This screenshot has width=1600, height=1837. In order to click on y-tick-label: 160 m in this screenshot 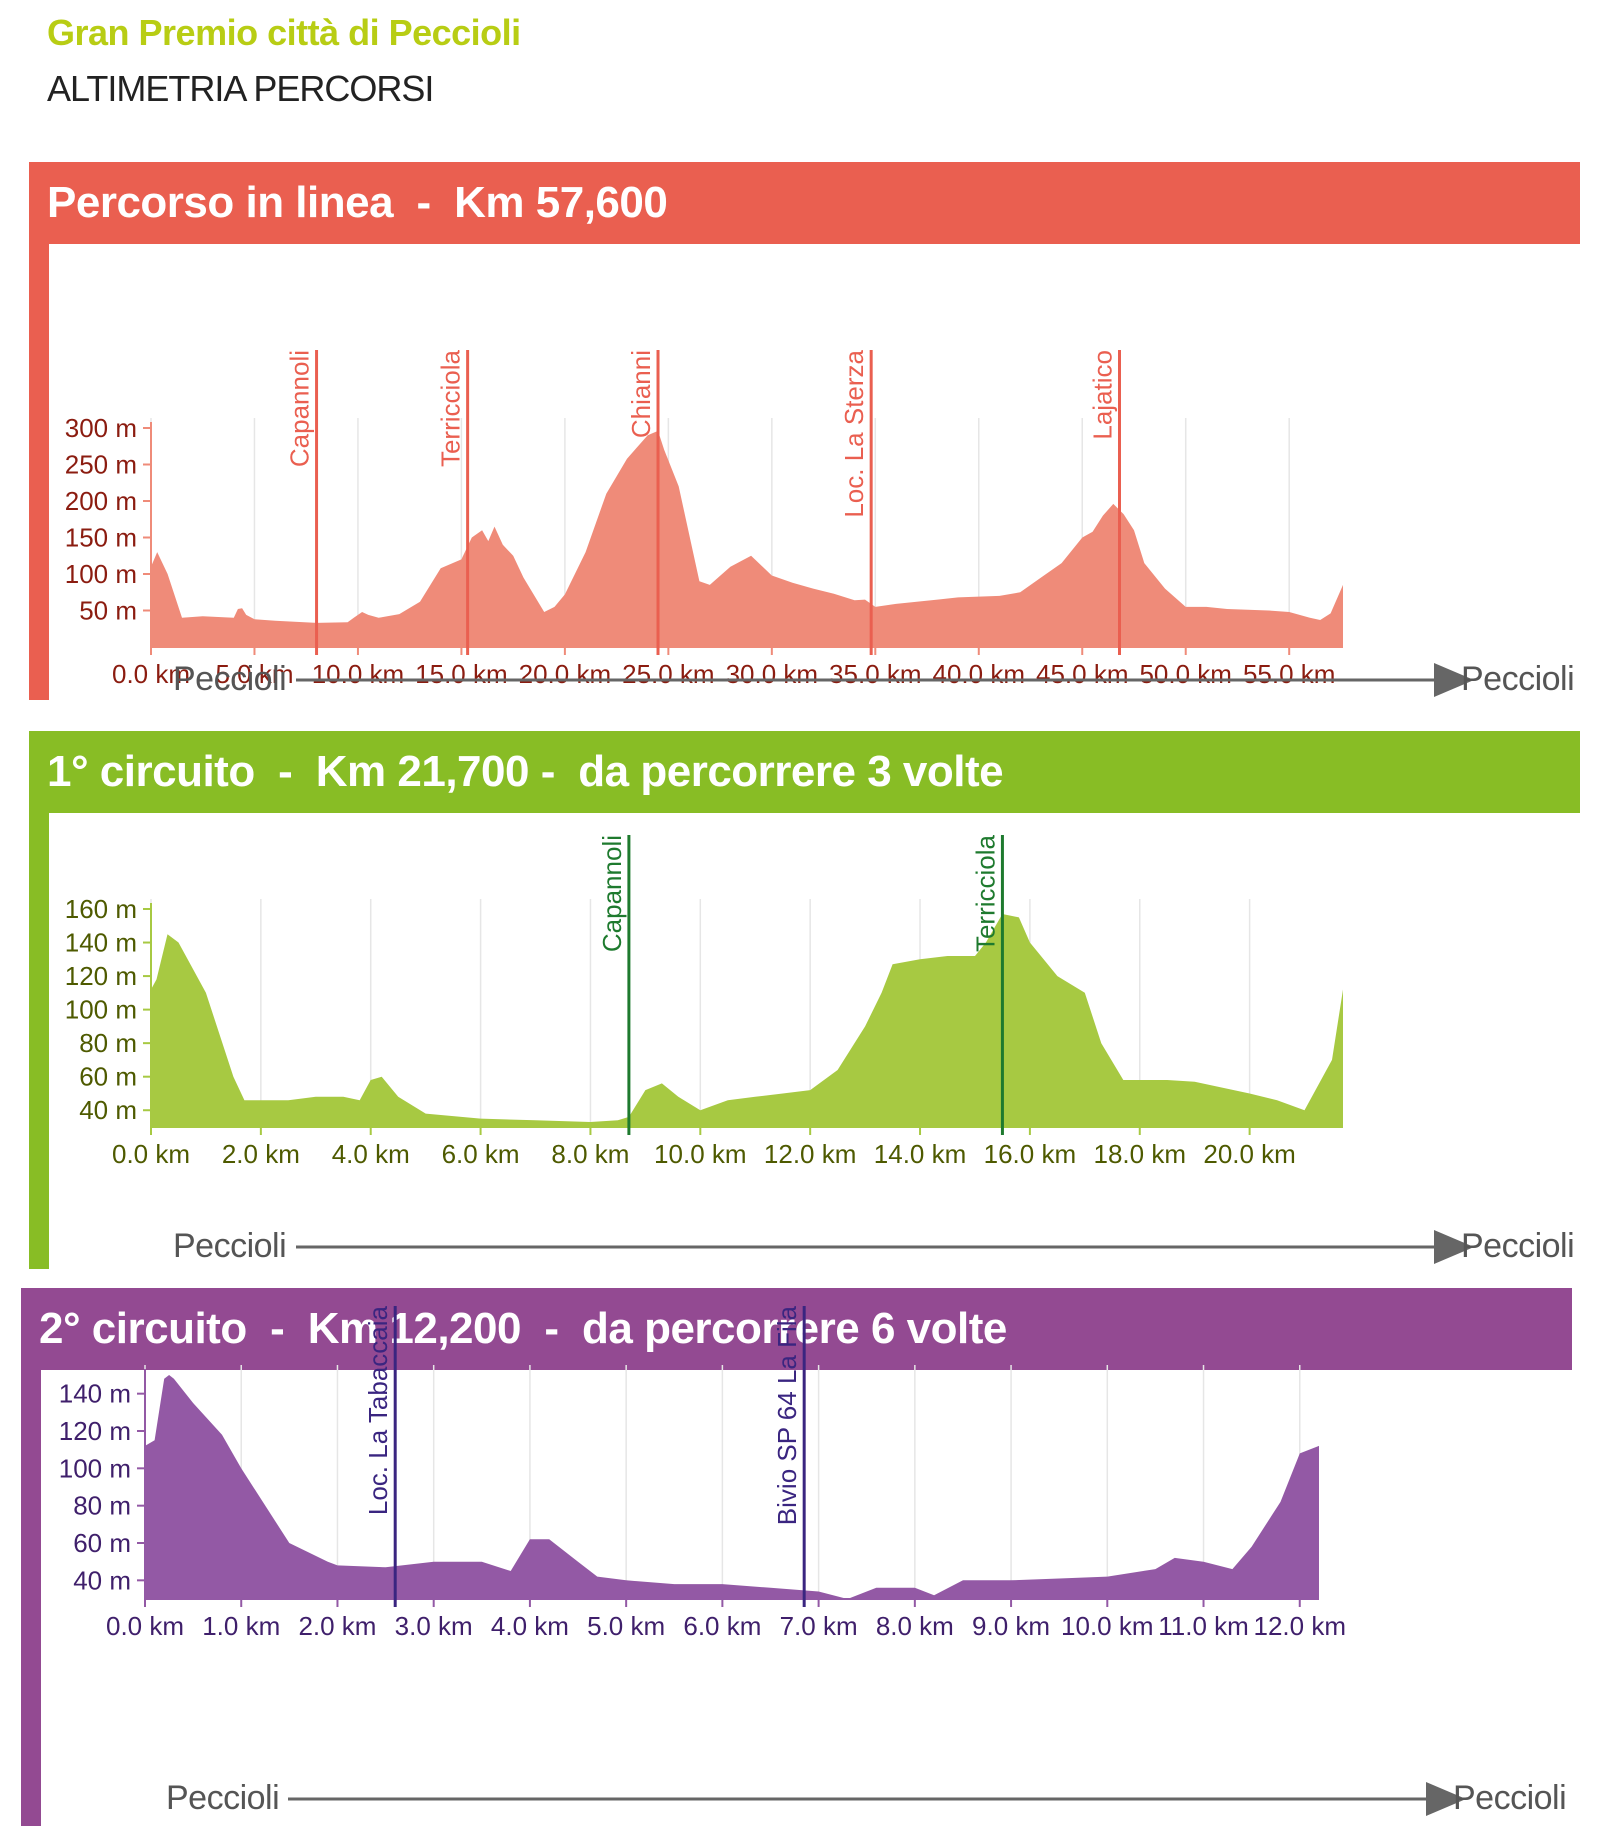, I will do `click(101, 909)`.